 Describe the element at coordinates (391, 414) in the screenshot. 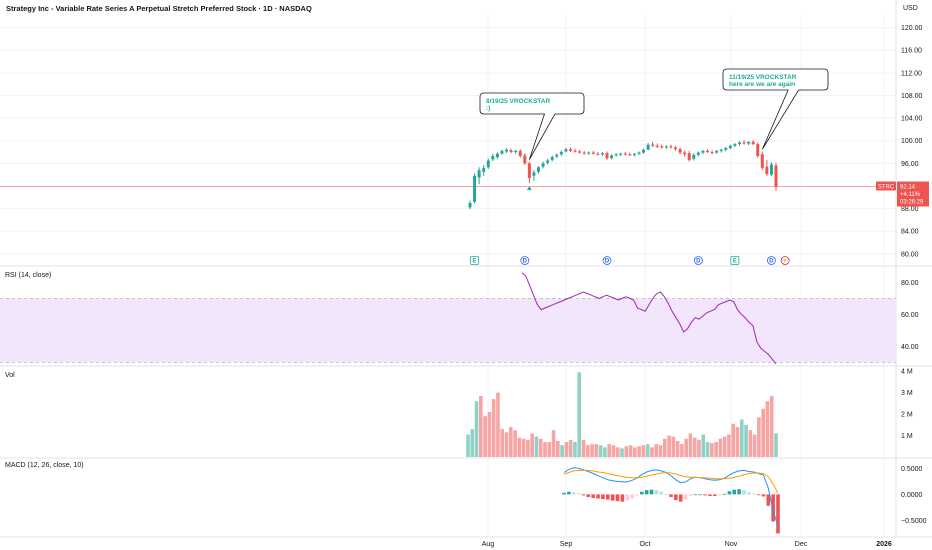

I see `volume-pane: Vol` at that location.